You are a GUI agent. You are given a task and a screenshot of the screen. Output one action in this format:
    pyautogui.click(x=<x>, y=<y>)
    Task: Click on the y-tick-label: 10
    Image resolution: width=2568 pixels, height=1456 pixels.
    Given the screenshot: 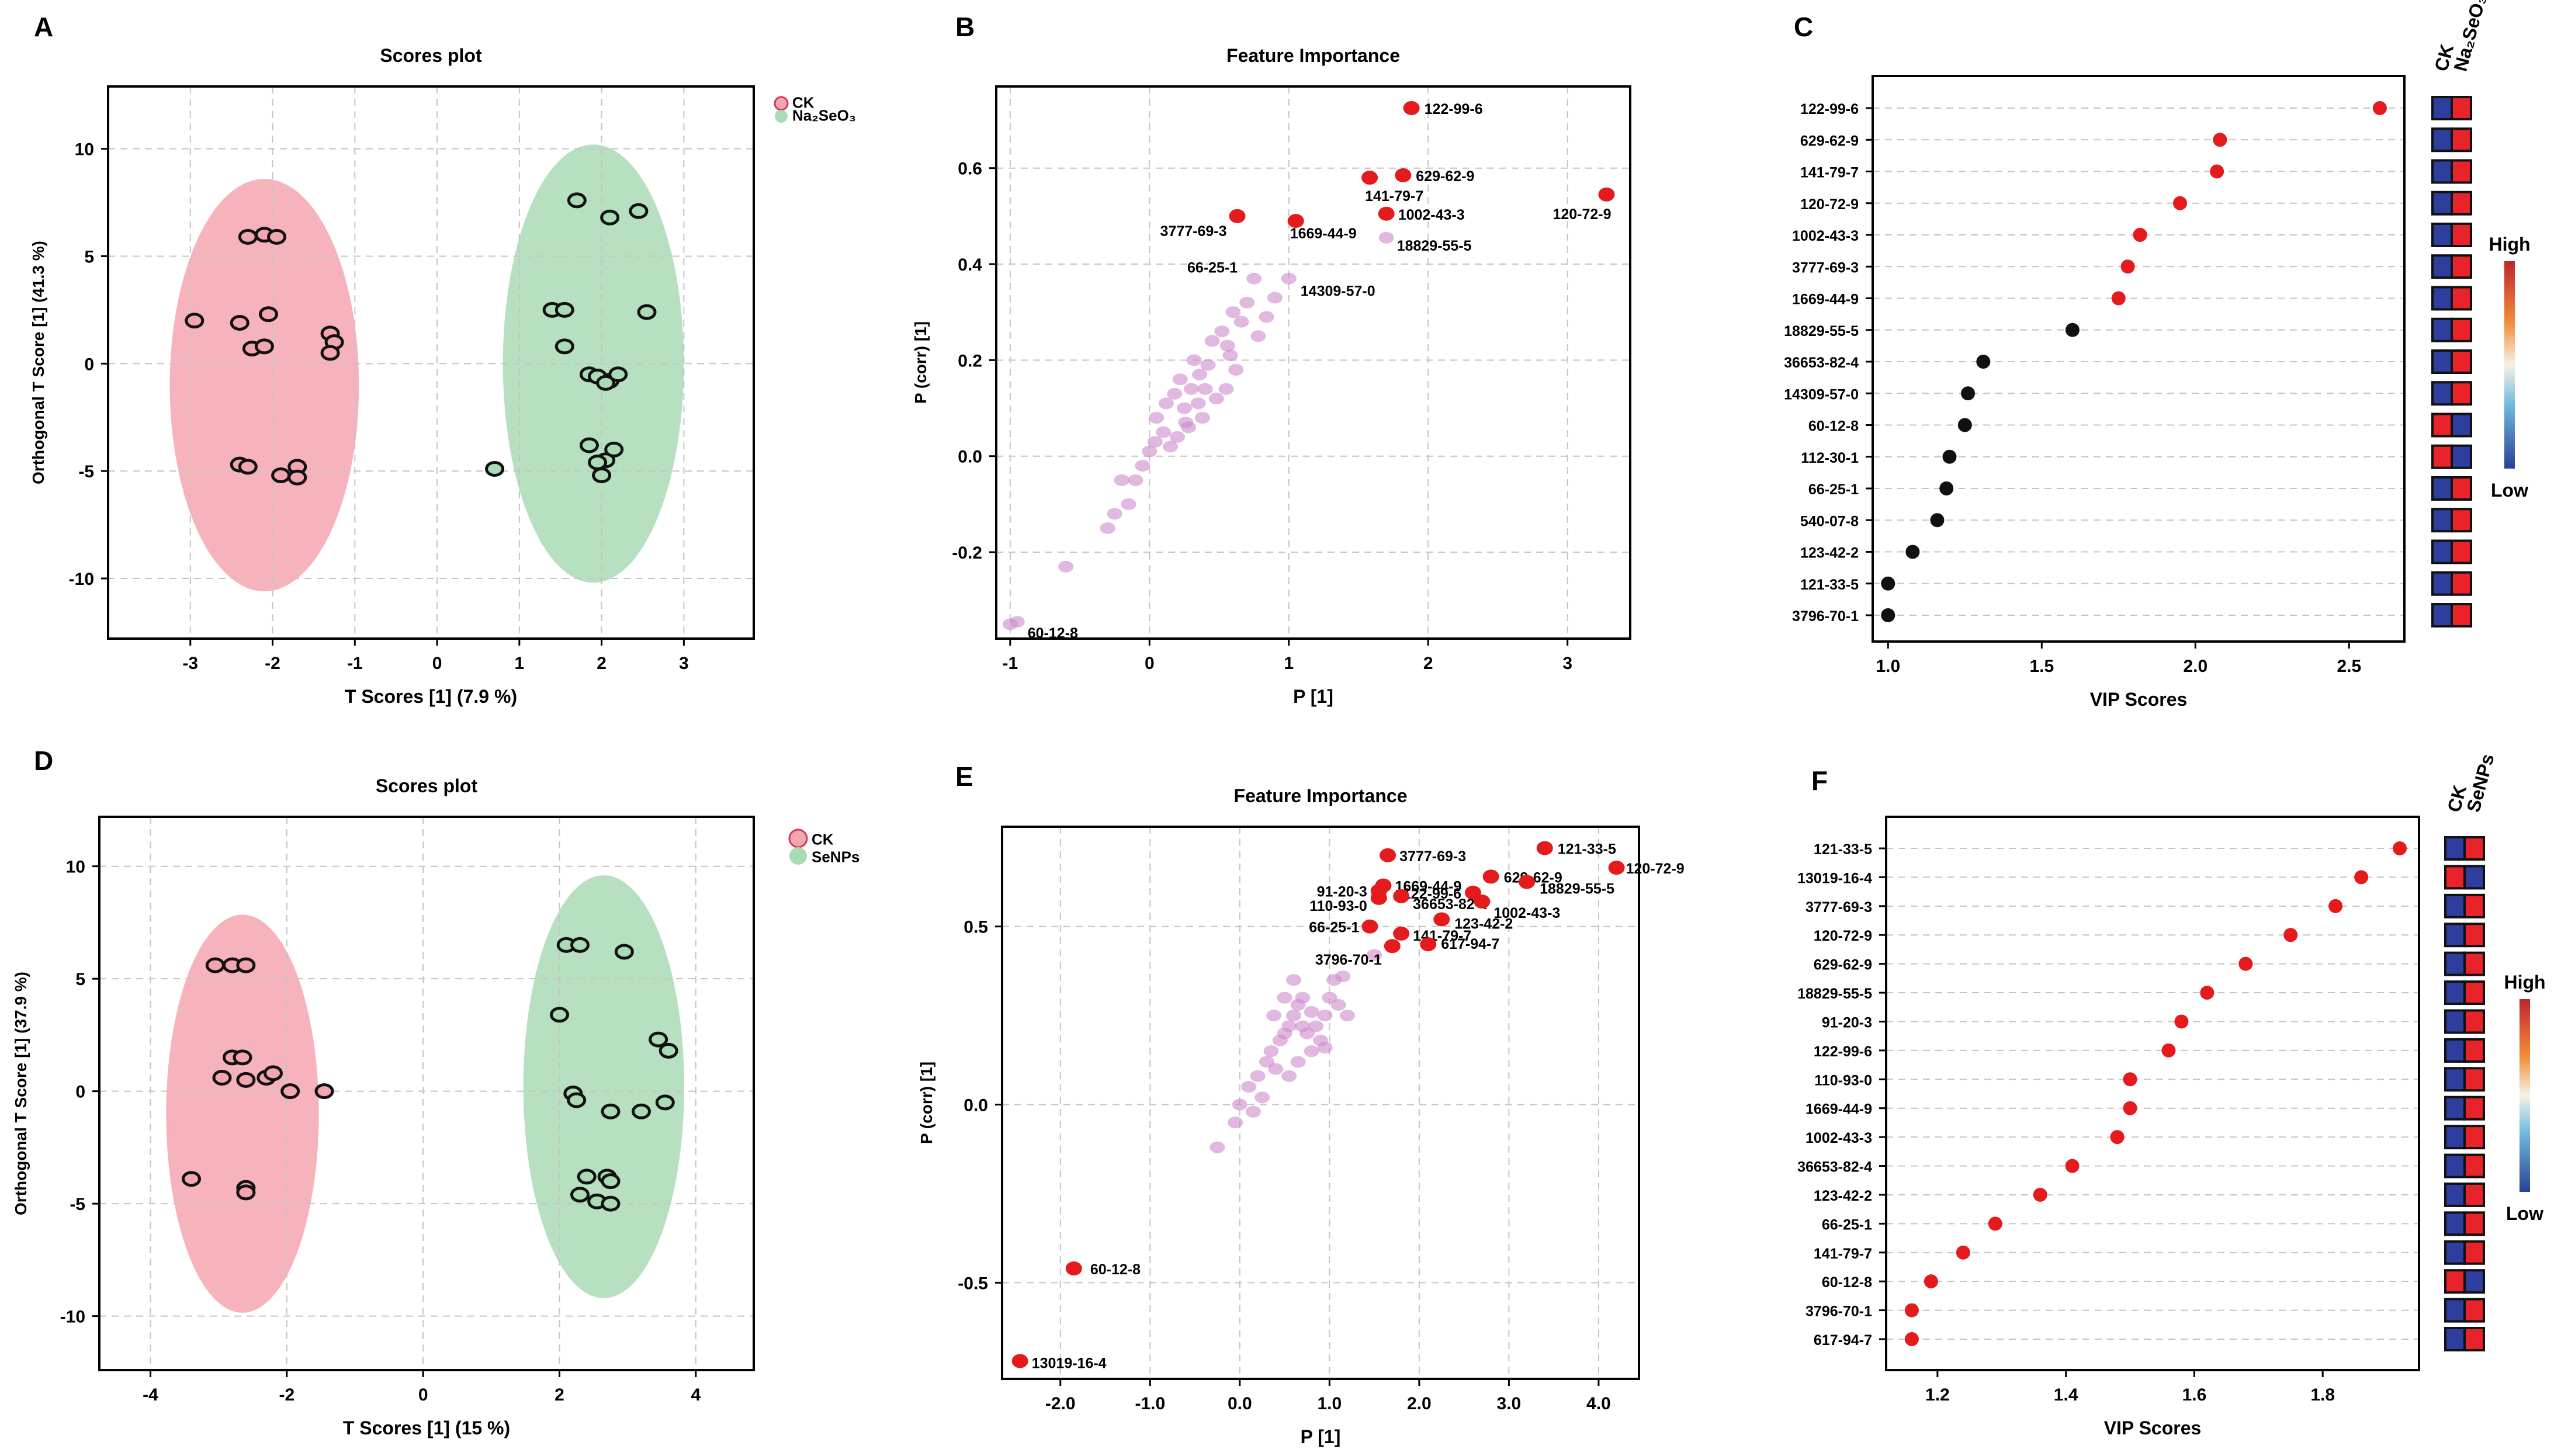 What is the action you would take?
    pyautogui.click(x=84, y=150)
    